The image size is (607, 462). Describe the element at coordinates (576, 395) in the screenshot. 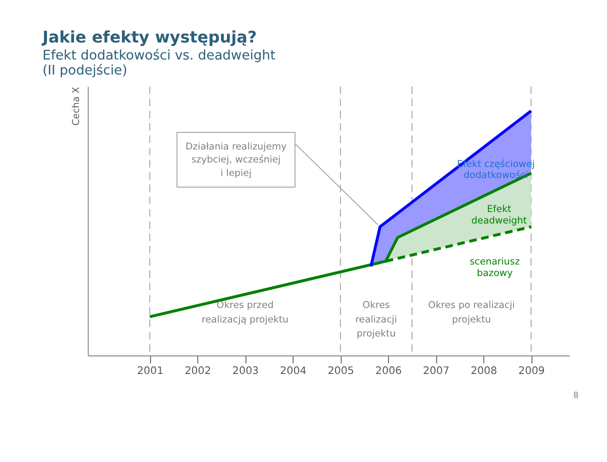

I see `text: 8` at that location.